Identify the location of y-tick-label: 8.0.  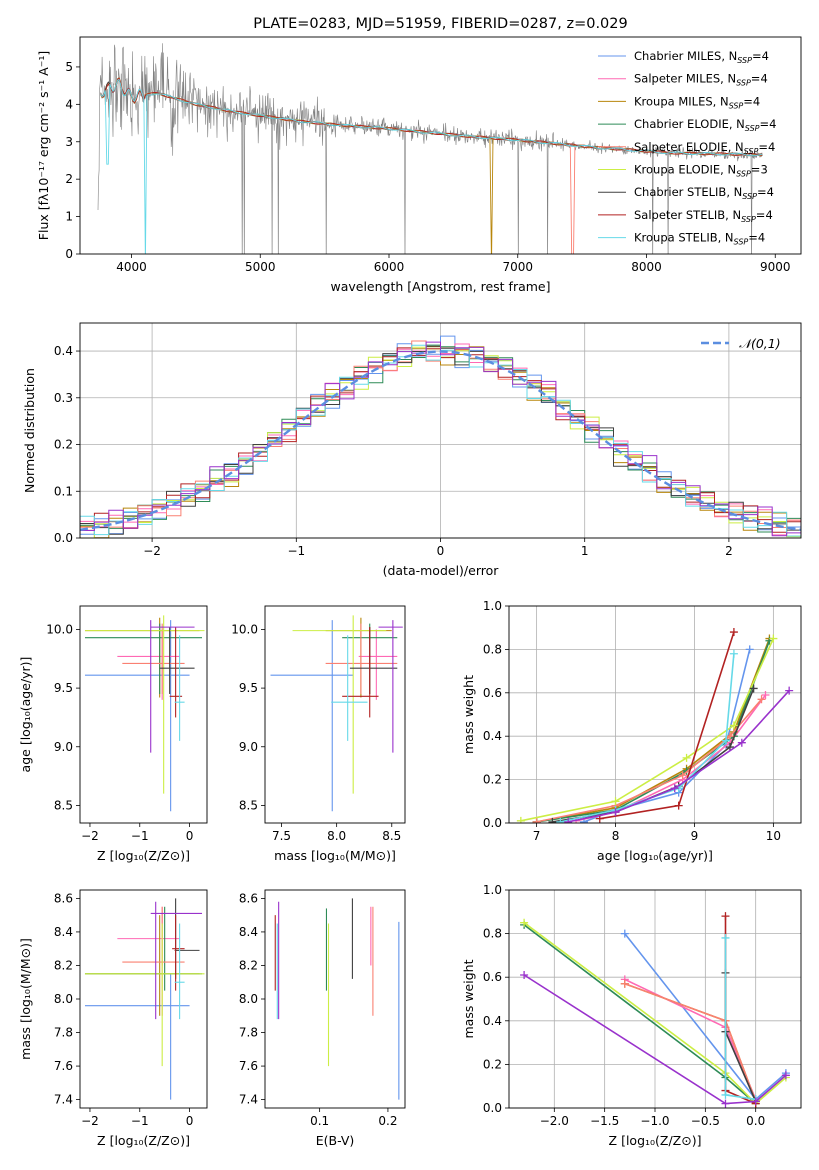
(63, 999).